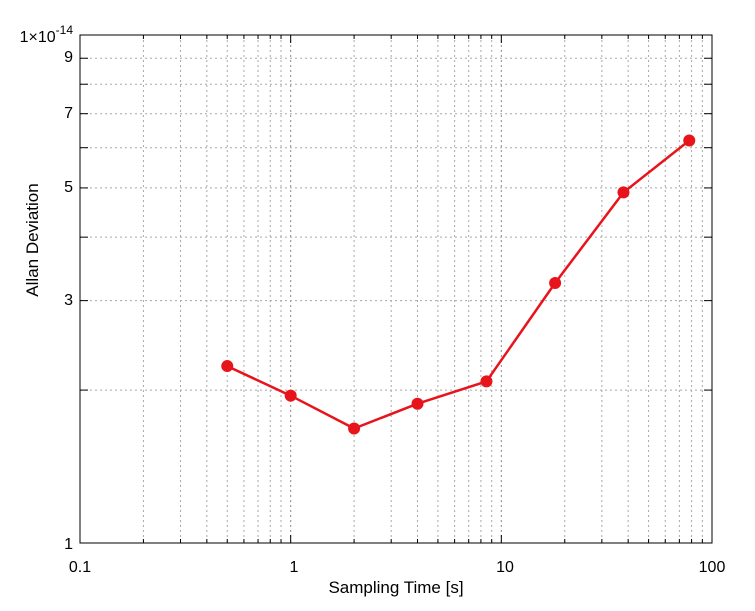 This screenshot has width=755, height=611. Describe the element at coordinates (68, 57) in the screenshot. I see `y-tick-label-9: 9` at that location.